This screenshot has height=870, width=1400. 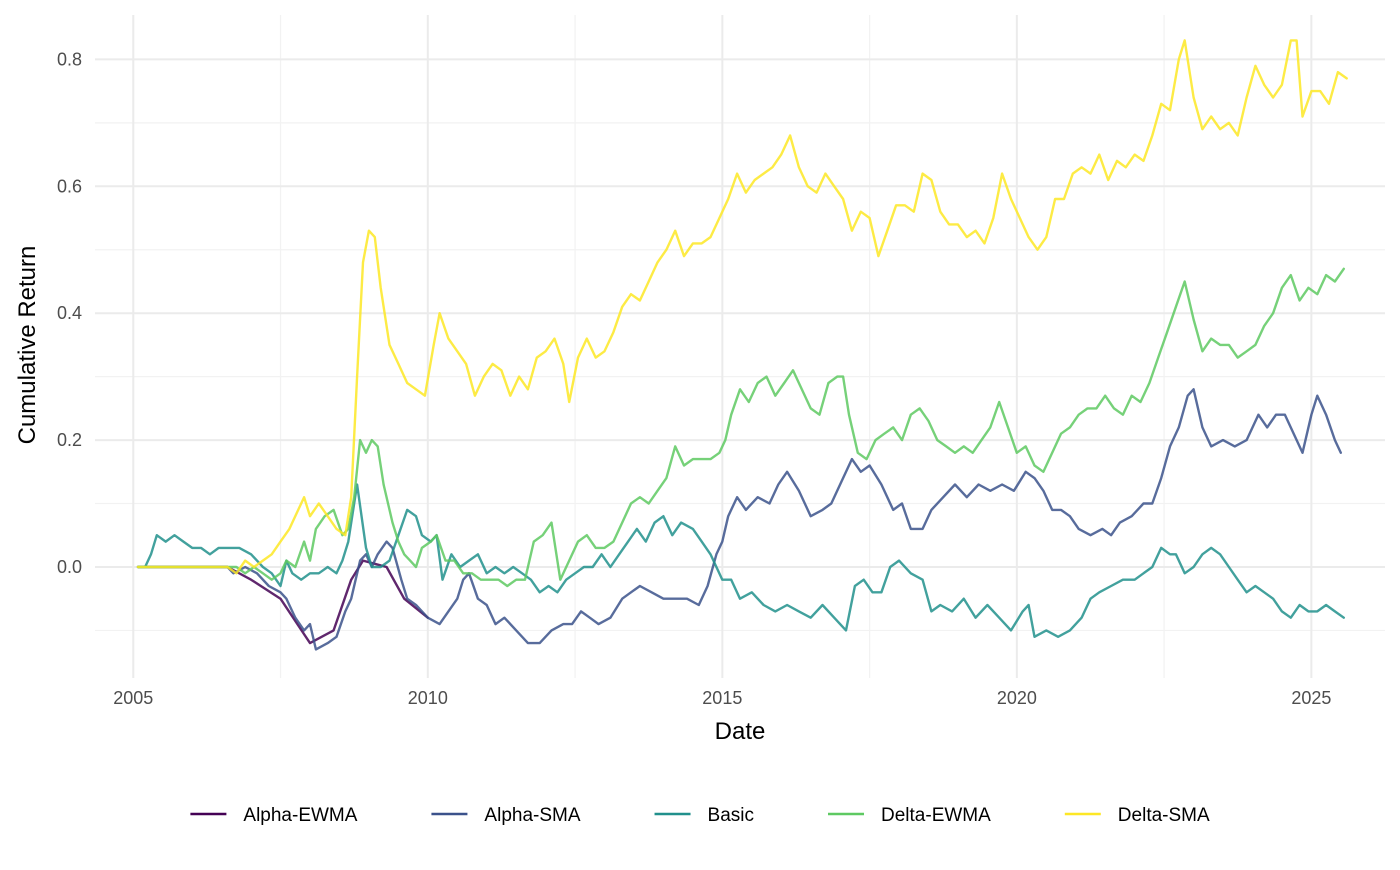 I want to click on x-axis-tick-labels: 2005 2010 2015 2020 2025, so click(x=722, y=698).